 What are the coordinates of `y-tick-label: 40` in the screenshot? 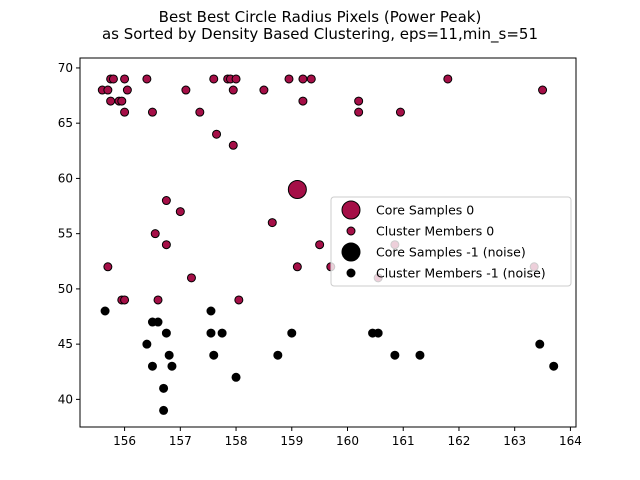 It's located at (65, 399).